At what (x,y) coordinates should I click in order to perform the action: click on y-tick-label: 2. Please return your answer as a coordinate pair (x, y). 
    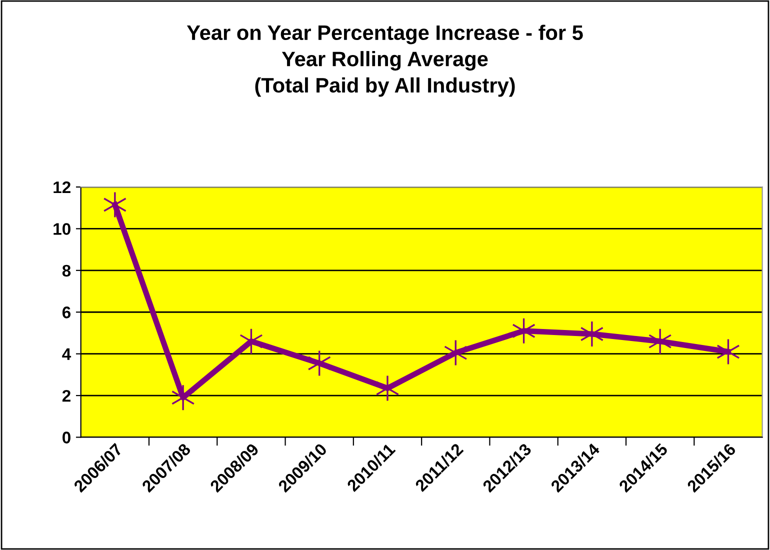
    Looking at the image, I should click on (66, 396).